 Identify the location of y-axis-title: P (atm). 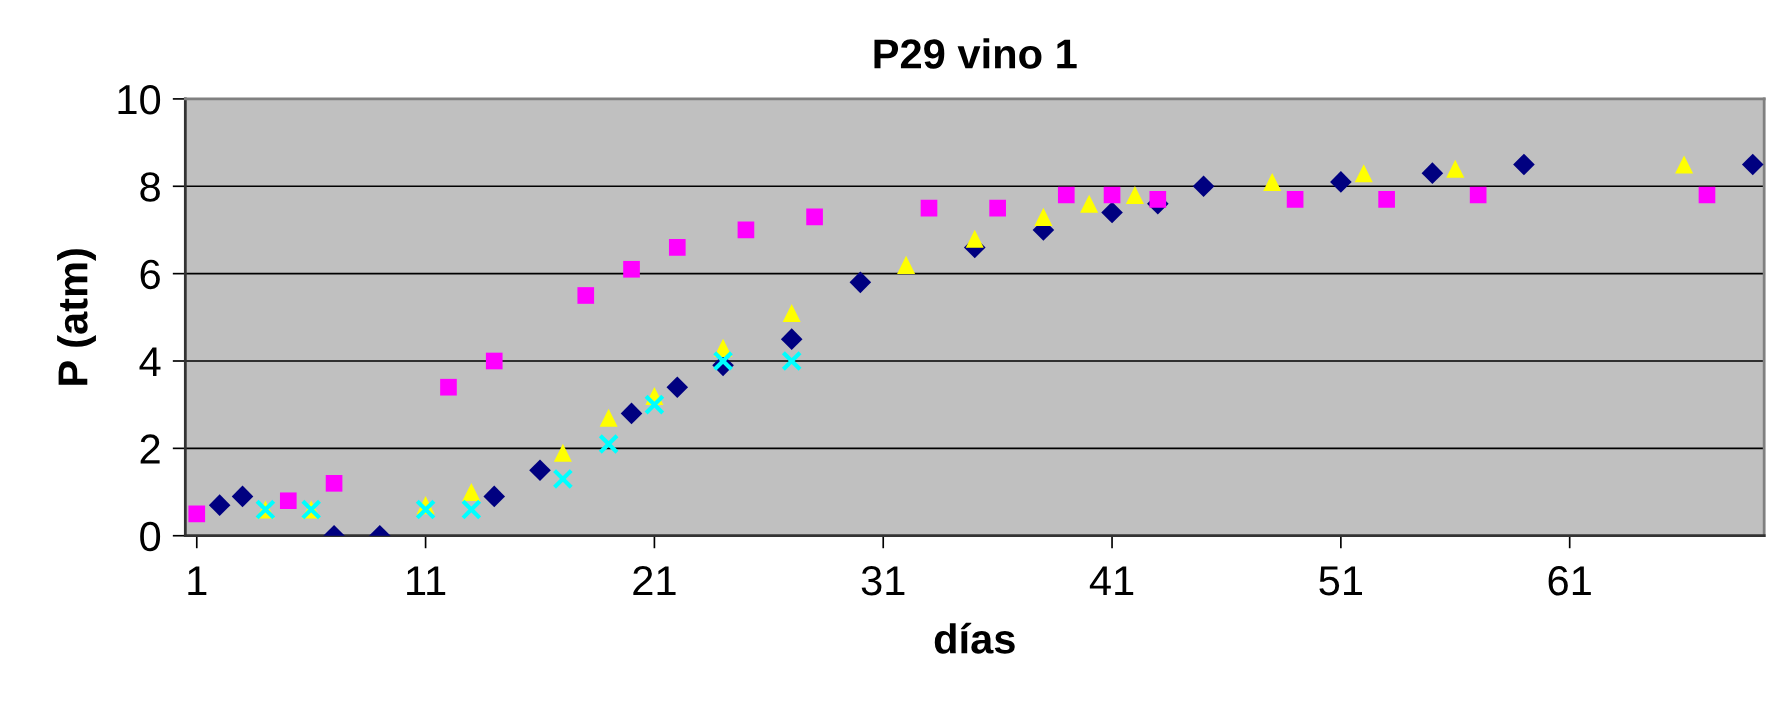
(76, 317).